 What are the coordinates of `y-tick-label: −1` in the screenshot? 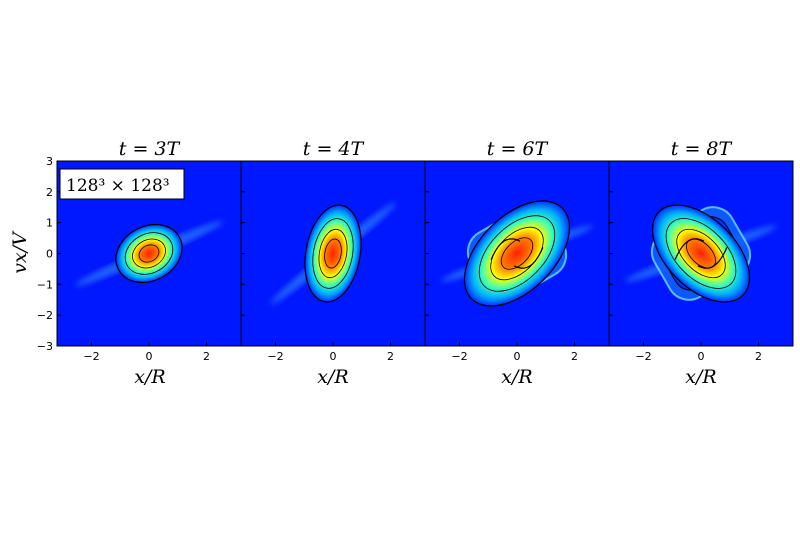 It's located at (45, 284).